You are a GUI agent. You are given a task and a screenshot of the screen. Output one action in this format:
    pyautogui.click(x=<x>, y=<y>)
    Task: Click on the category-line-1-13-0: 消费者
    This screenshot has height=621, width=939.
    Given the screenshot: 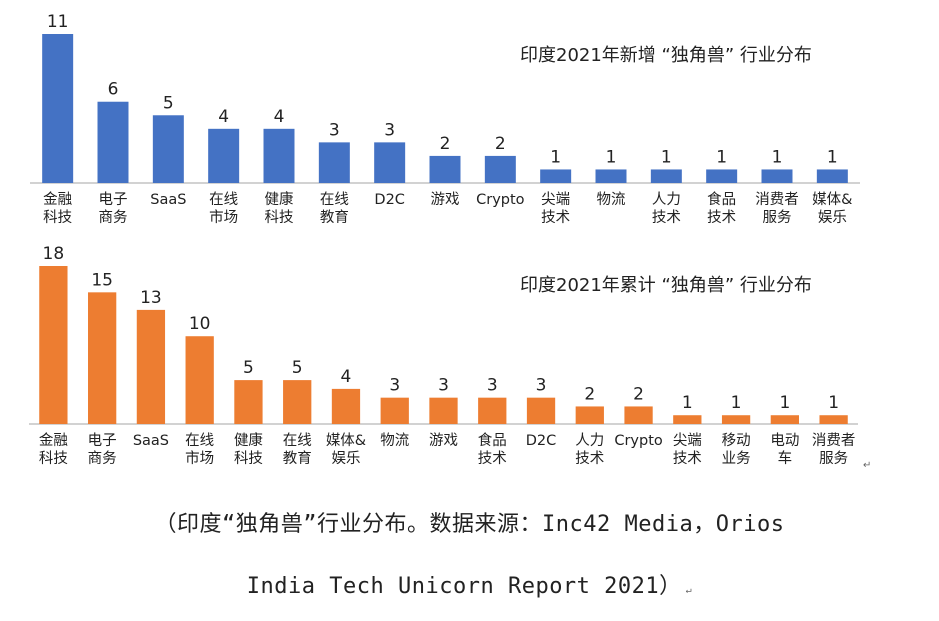 What is the action you would take?
    pyautogui.click(x=777, y=199)
    